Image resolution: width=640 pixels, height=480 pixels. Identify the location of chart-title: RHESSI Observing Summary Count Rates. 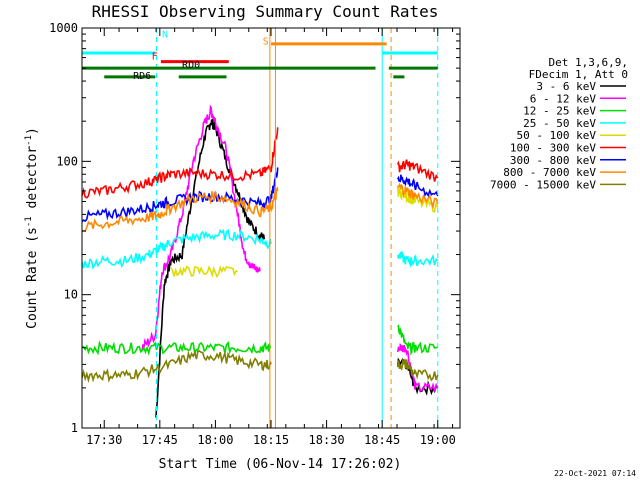
(265, 11).